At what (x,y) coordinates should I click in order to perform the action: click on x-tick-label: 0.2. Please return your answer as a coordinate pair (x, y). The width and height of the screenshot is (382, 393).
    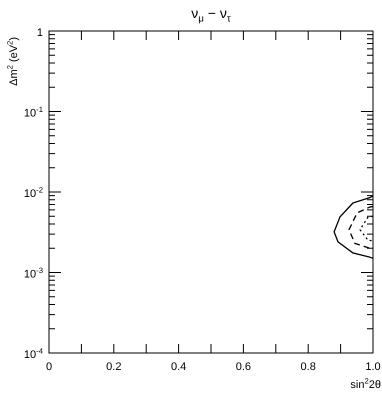
    Looking at the image, I should click on (114, 367).